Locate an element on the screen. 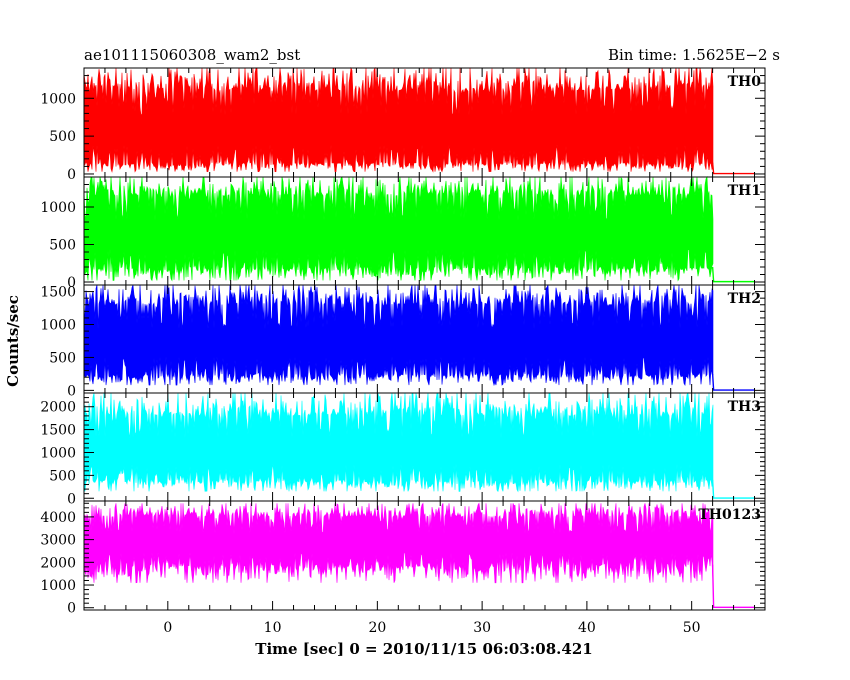  th1-y-tick-label: 1000 is located at coordinates (58, 208).